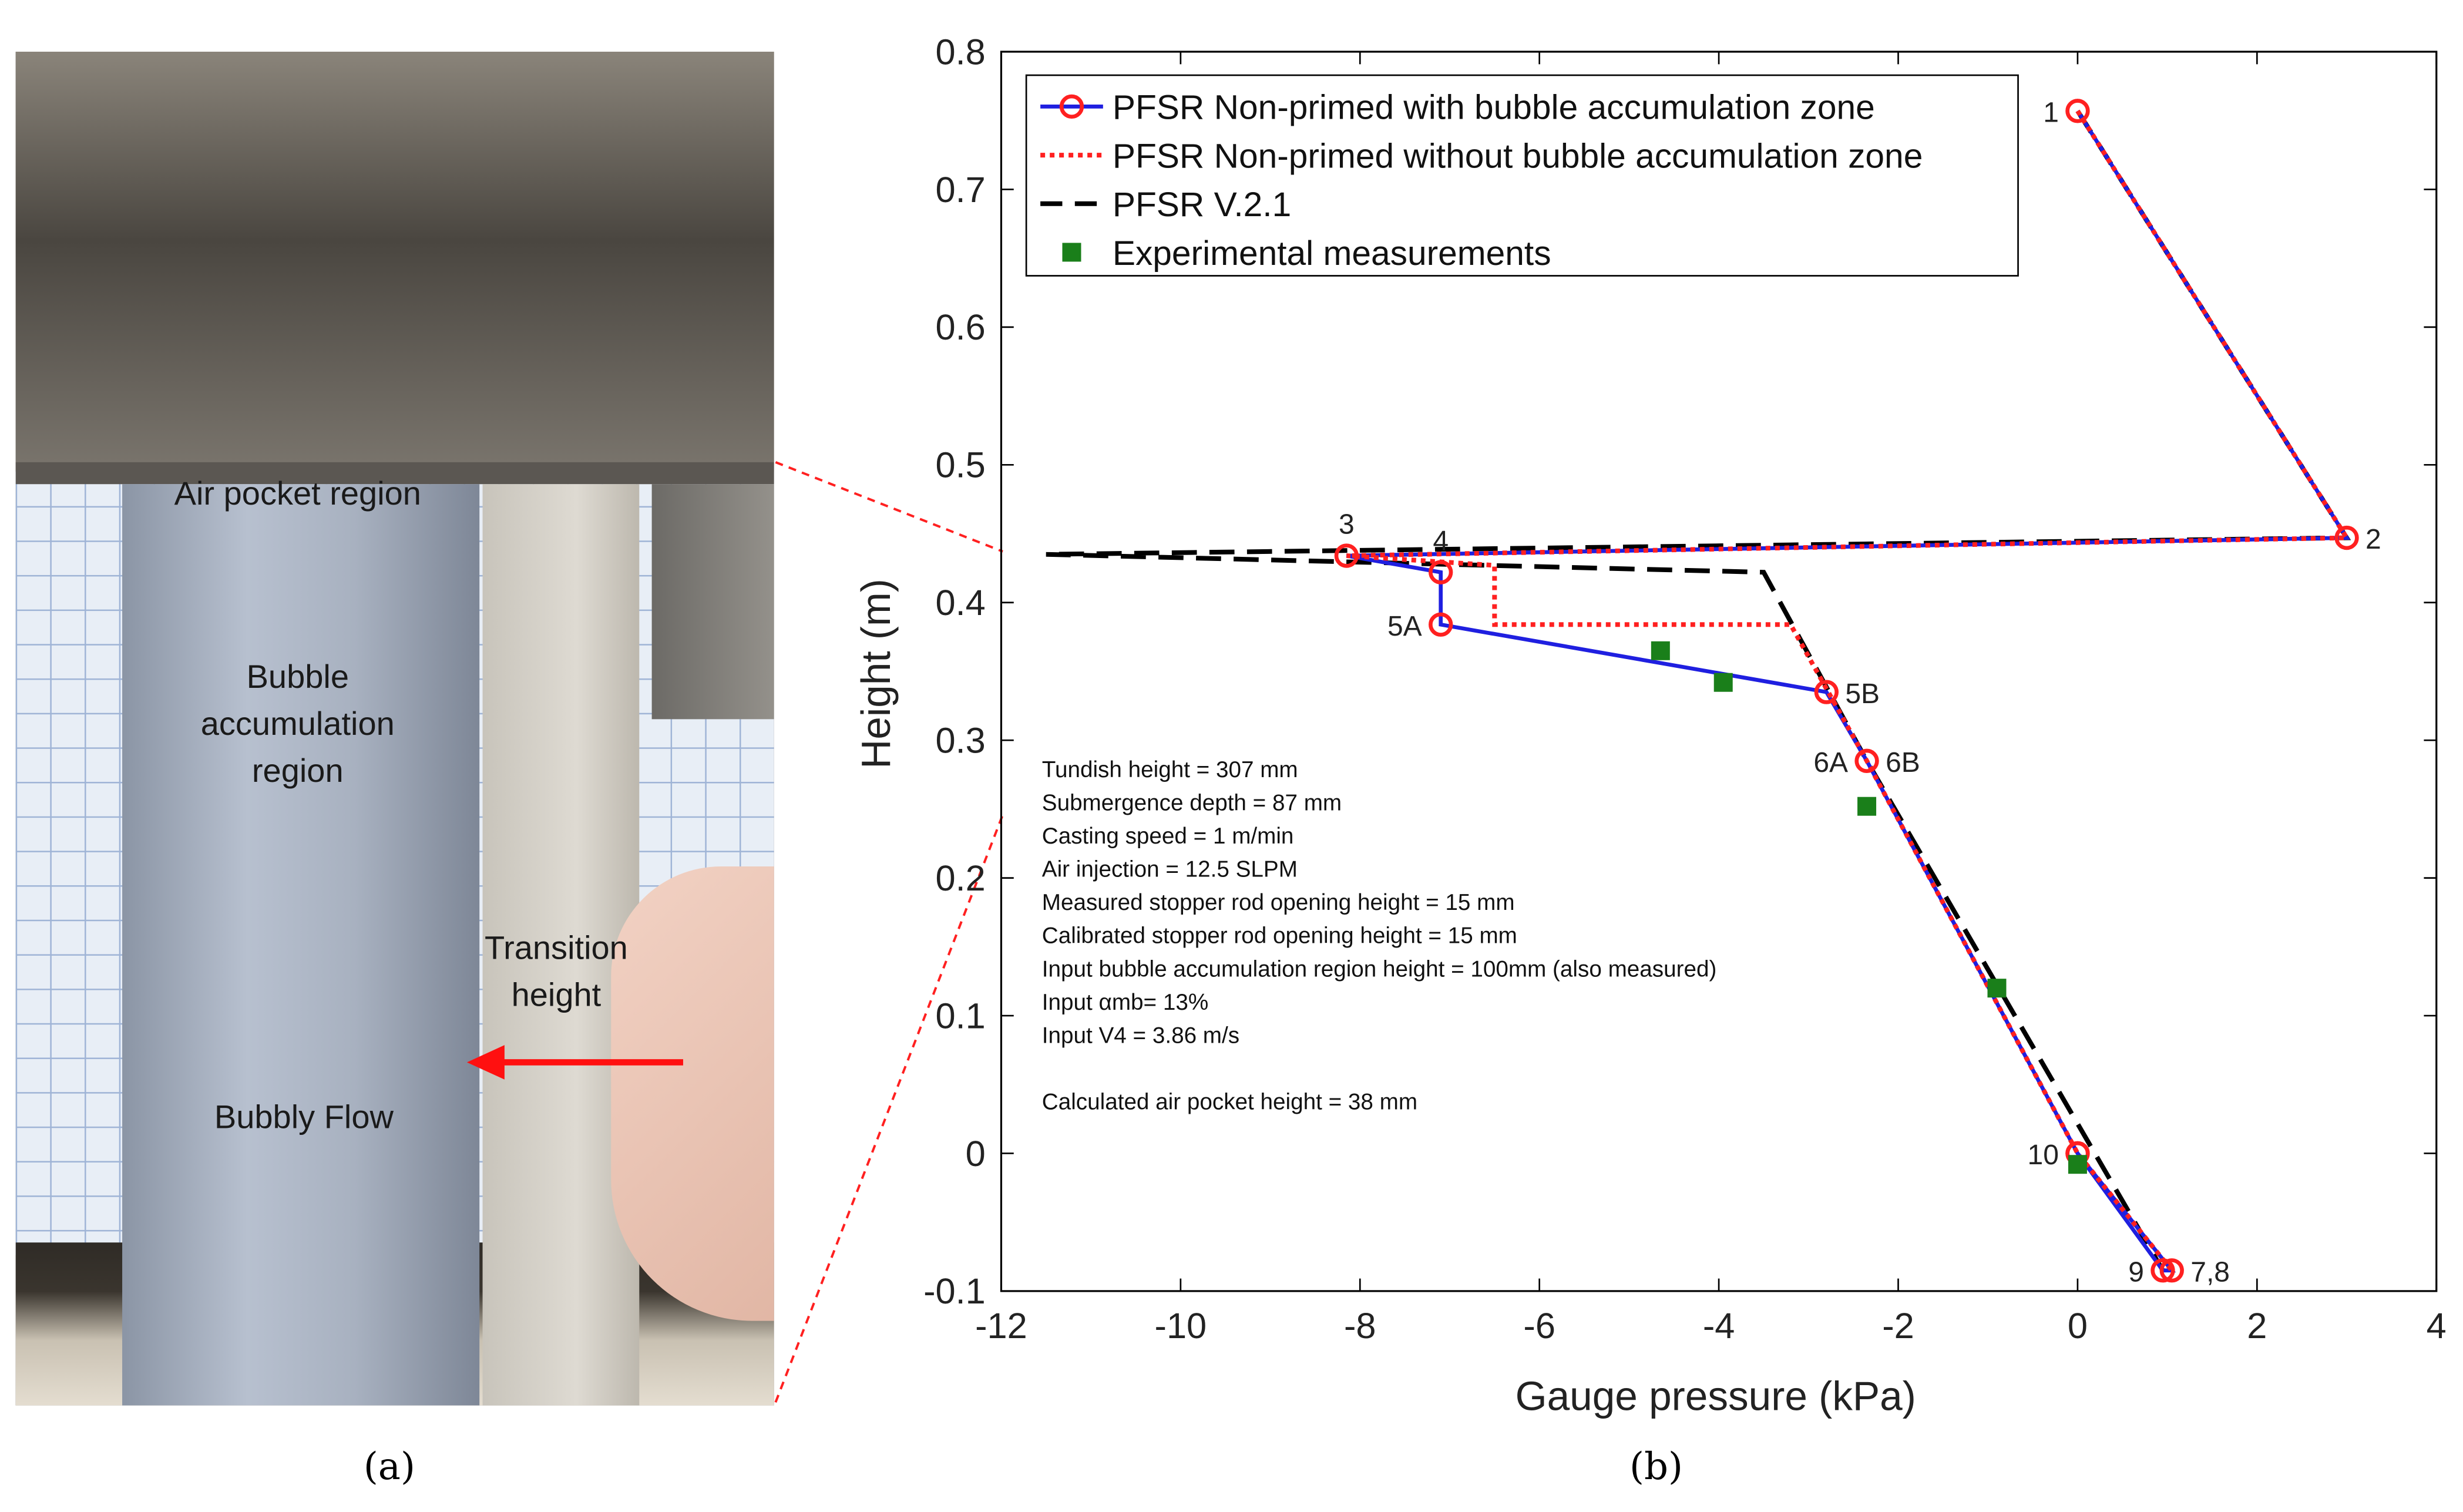 Image resolution: width=2463 pixels, height=1512 pixels. What do you see at coordinates (961, 878) in the screenshot?
I see `y-tick-label: 0.2` at bounding box center [961, 878].